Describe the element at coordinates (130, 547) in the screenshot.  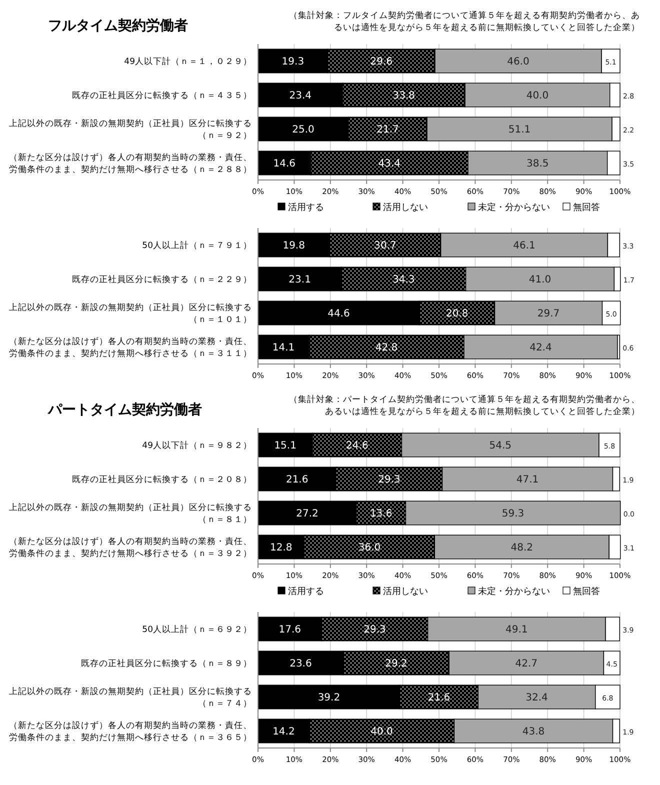
I see `y-tick-label: （新たな区分は設けず）各人の有期契約当時の業務・責任、労働条件のまま、契約だけ無期へ移行させる（ｎ＝３９２）` at that location.